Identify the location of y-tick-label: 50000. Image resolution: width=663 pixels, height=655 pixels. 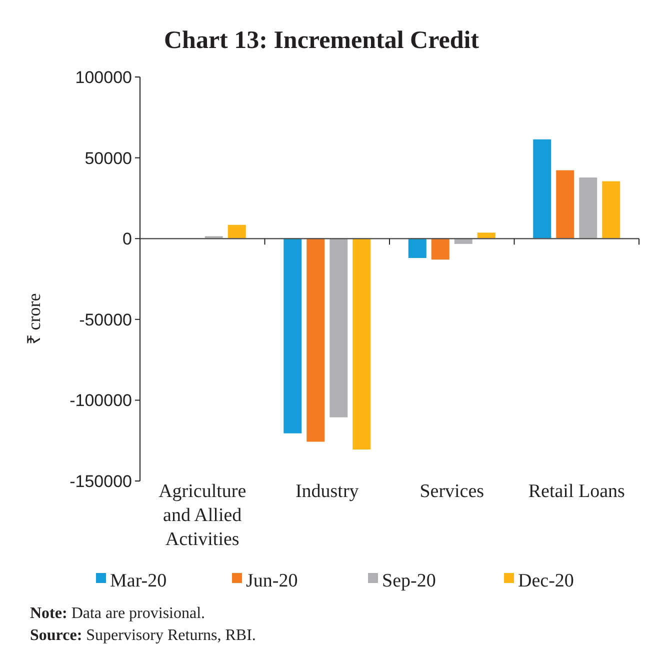
(108, 158).